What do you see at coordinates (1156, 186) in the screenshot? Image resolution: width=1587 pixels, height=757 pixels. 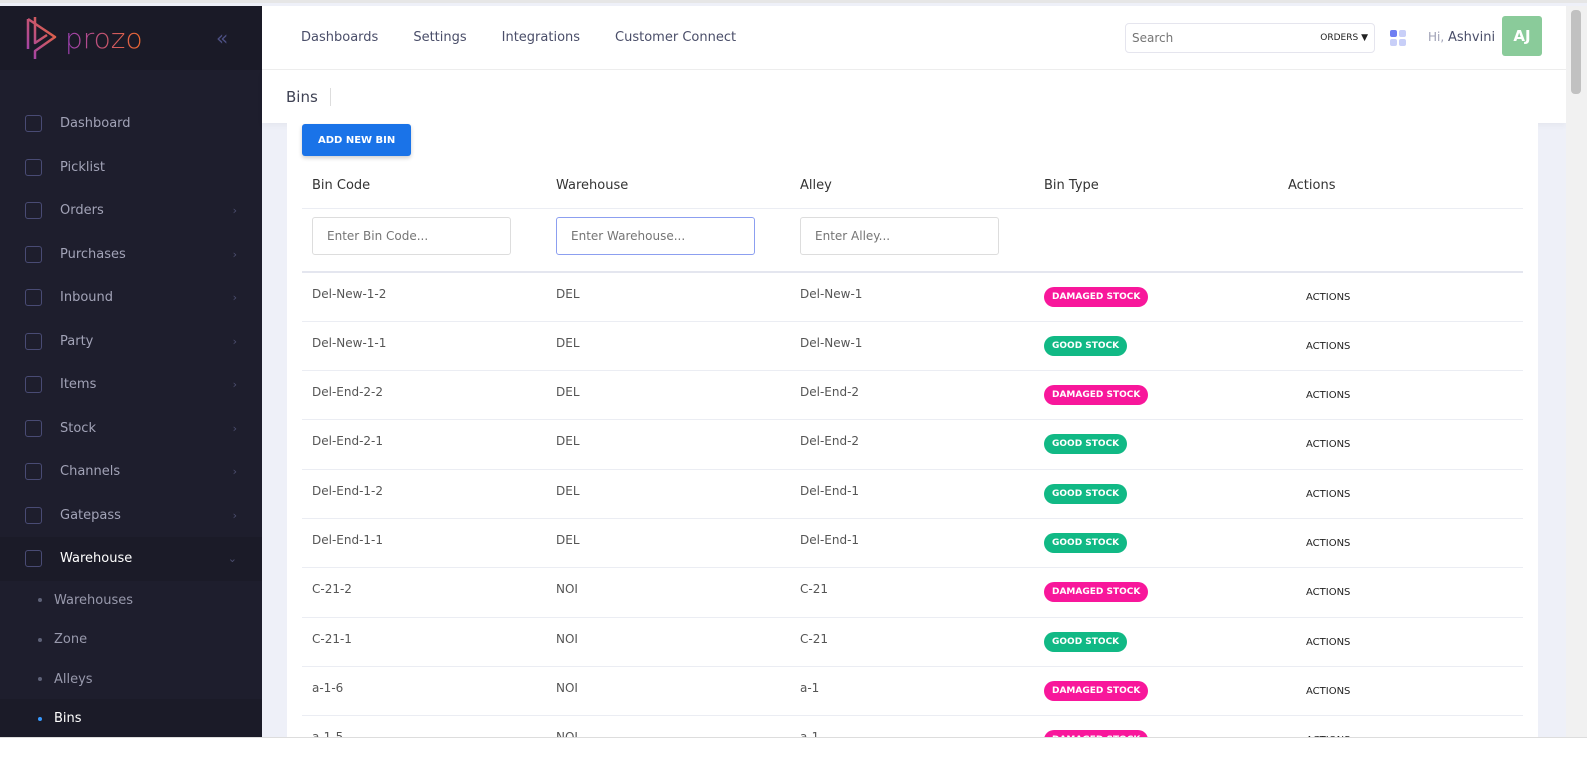 I see `column-header: Bin Type` at bounding box center [1156, 186].